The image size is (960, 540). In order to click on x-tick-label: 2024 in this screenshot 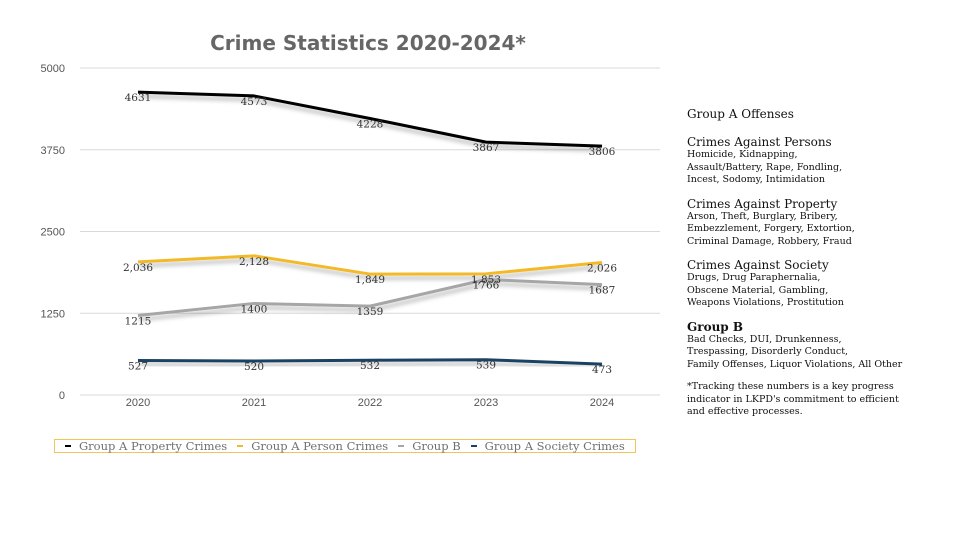, I will do `click(602, 403)`.